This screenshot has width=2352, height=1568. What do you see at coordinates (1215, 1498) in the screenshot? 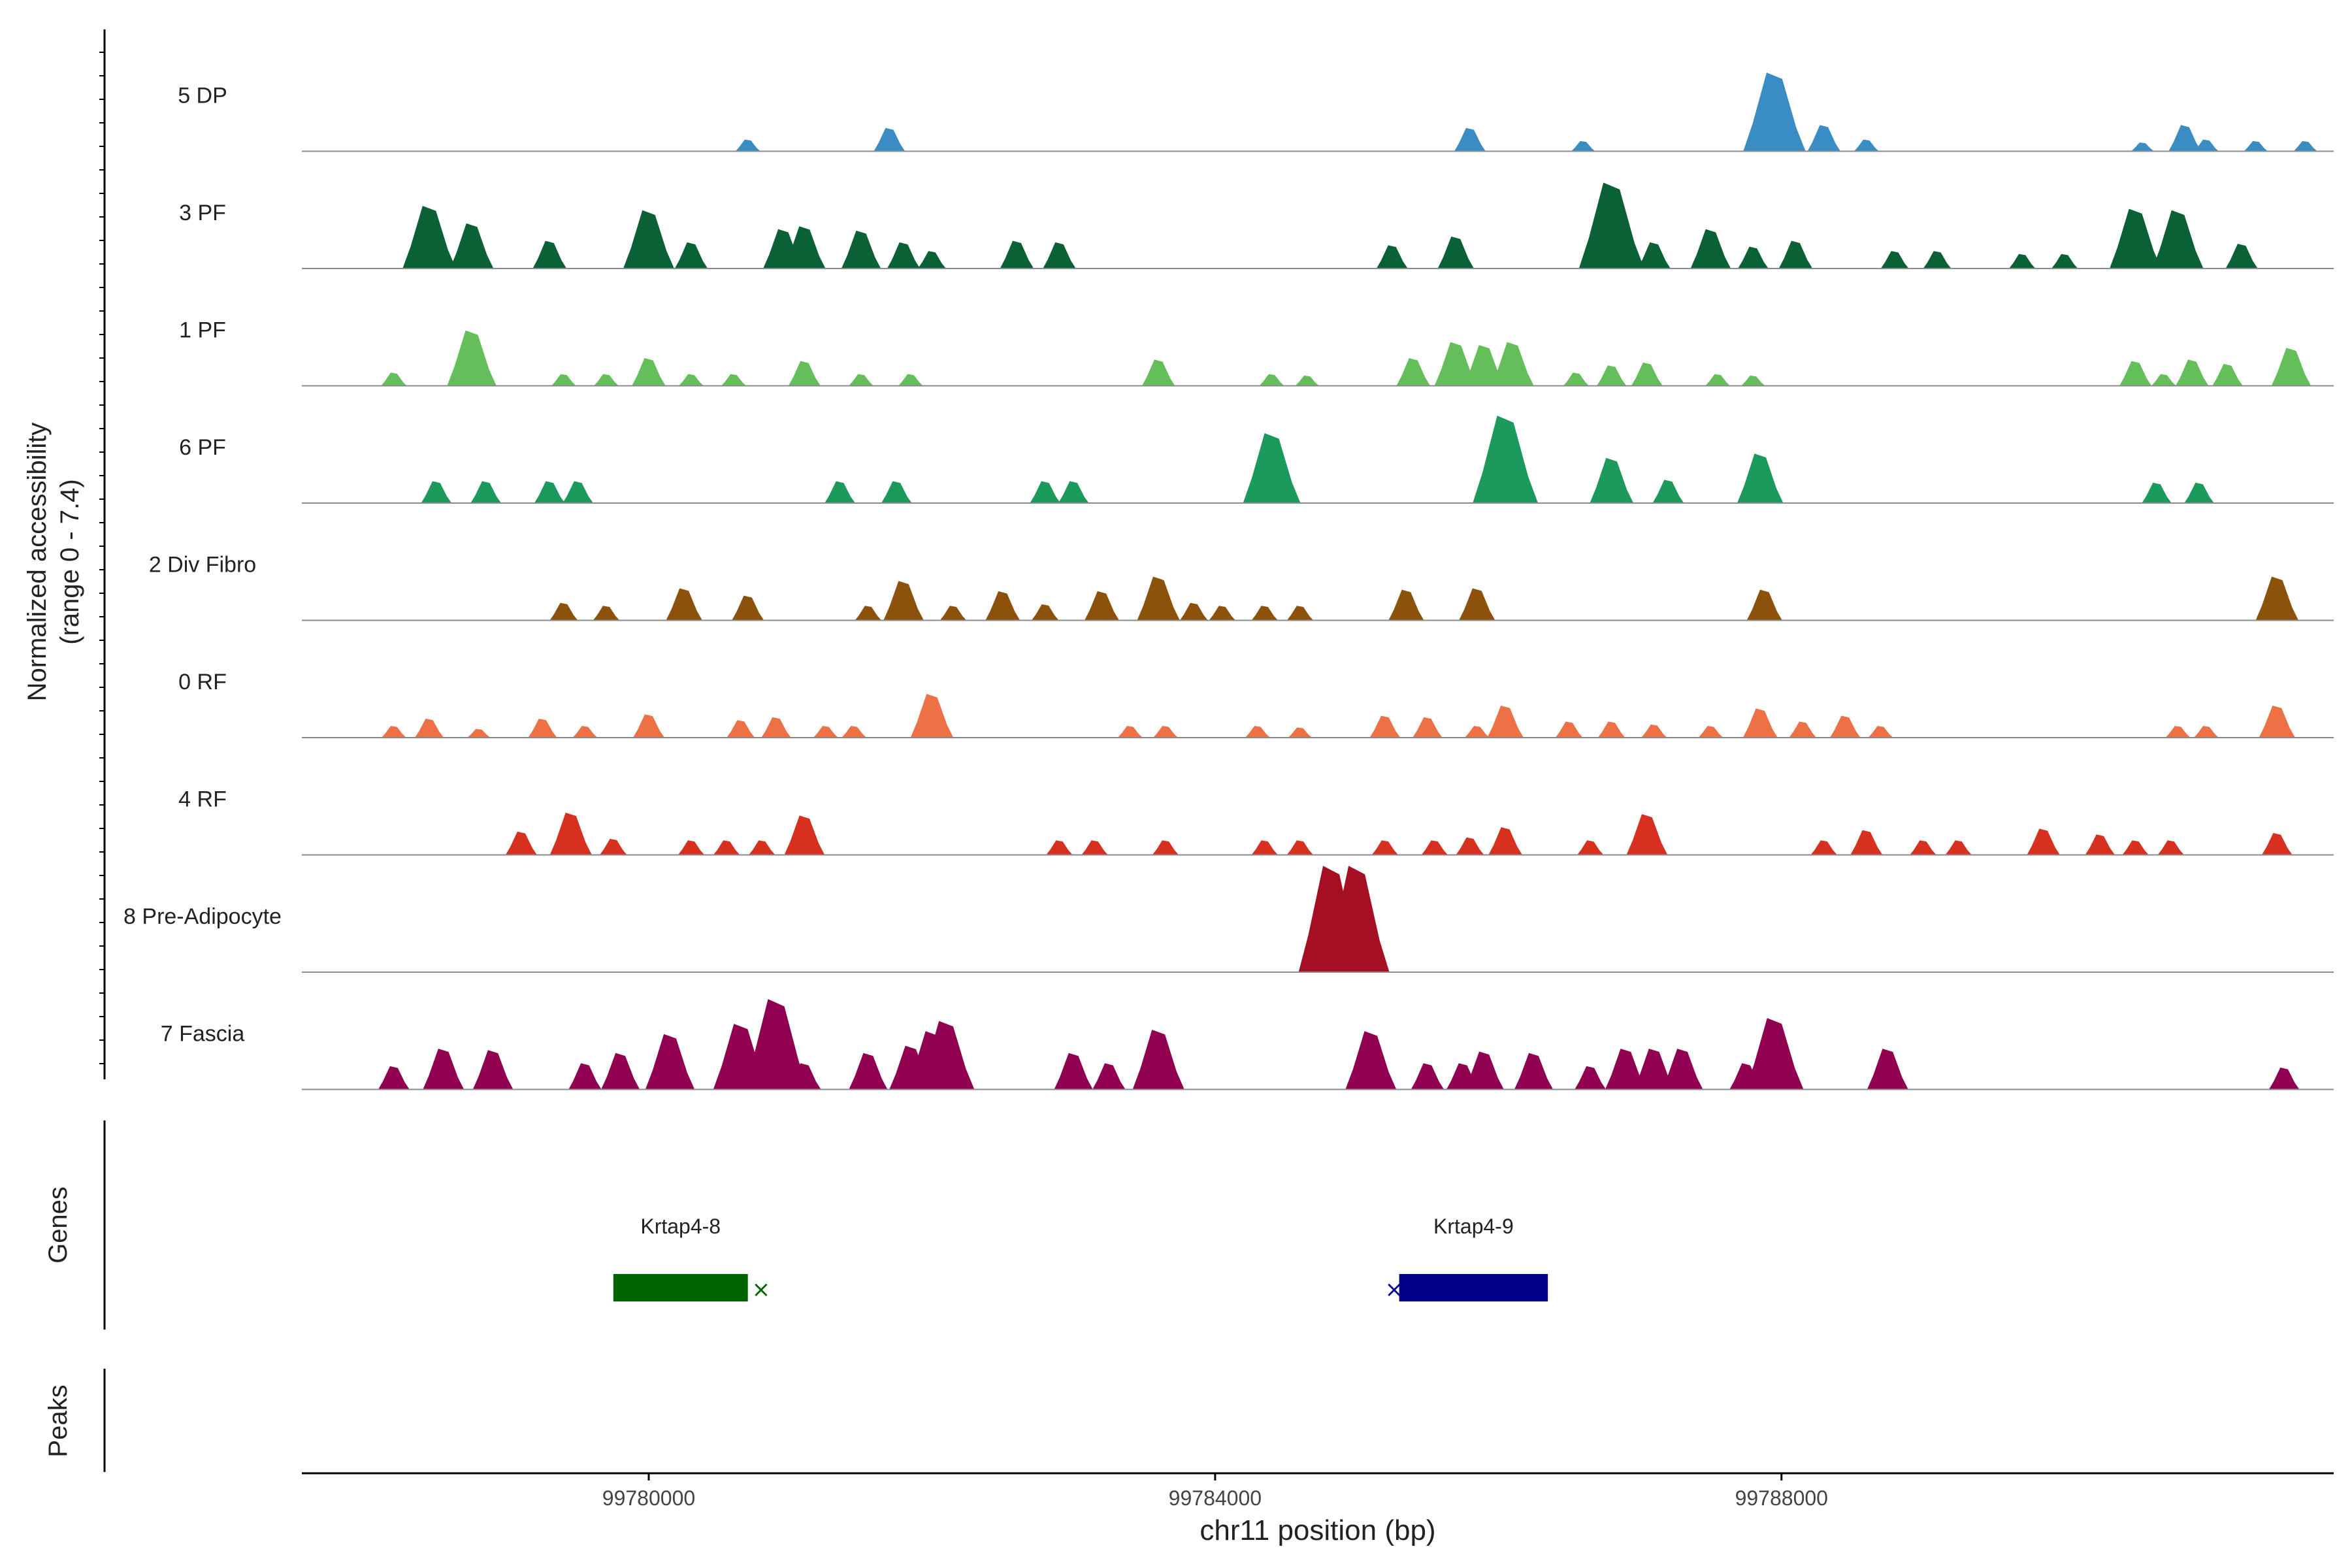
I see `x-tick-label: 99784000` at bounding box center [1215, 1498].